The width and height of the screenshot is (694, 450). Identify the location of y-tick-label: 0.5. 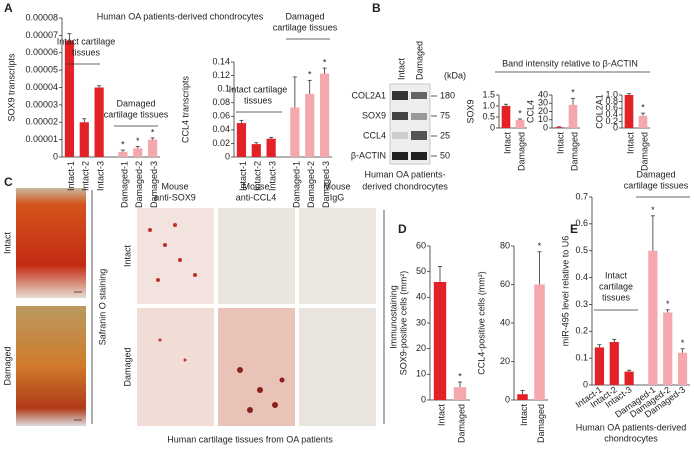
(488, 116).